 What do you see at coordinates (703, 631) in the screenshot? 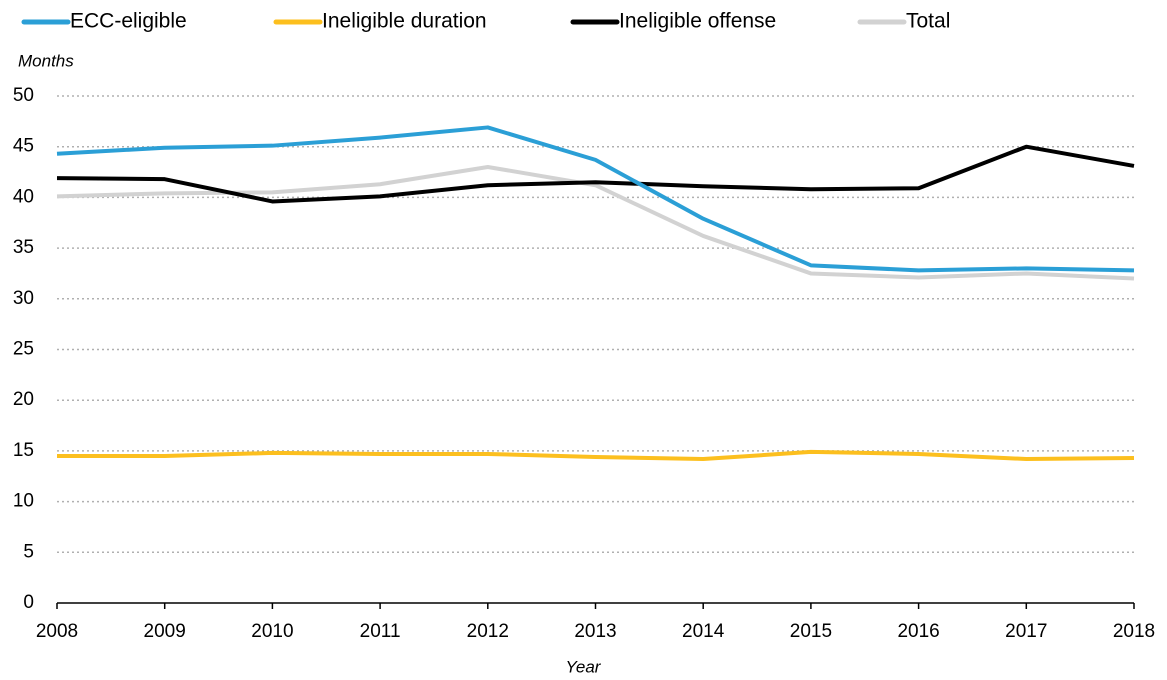
I see `x-tick-label: 2014` at bounding box center [703, 631].